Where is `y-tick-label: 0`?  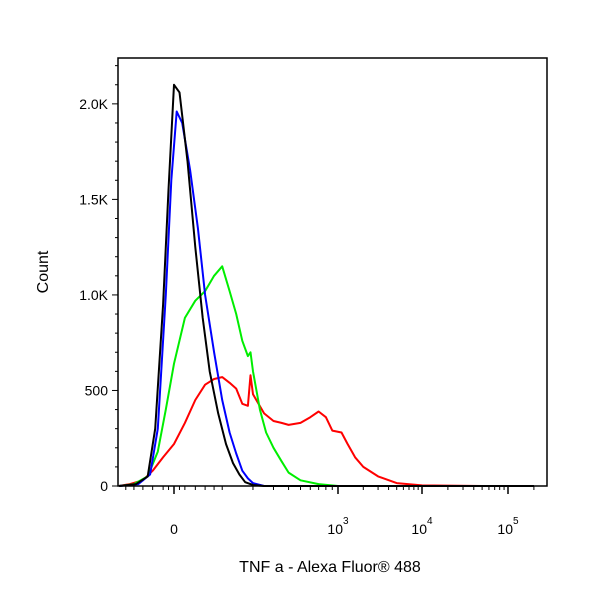
y-tick-label: 0 is located at coordinates (104, 486).